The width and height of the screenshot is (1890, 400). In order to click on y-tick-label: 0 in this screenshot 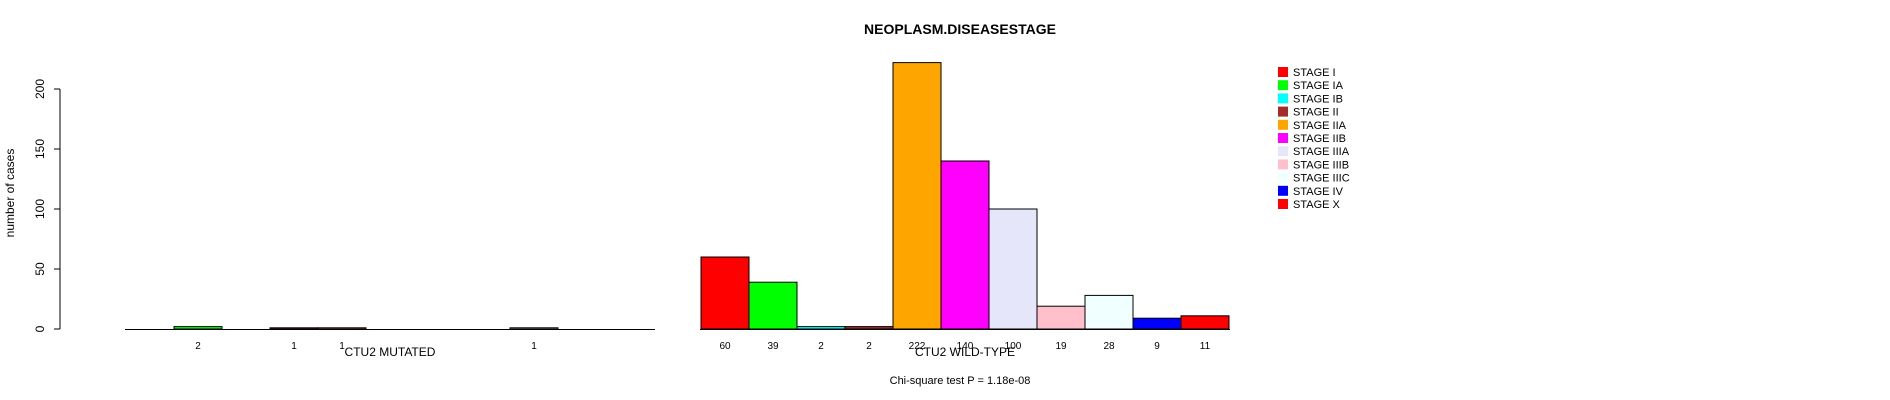, I will do `click(40, 328)`.